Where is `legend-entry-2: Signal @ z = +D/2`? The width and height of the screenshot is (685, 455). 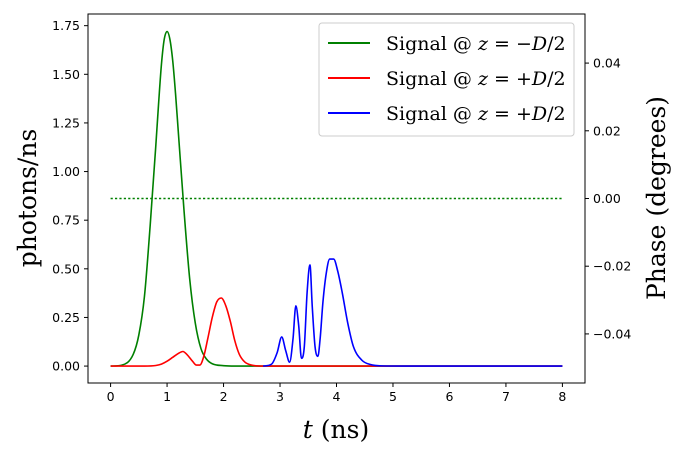
legend-entry-2: Signal @ z = +D/2 is located at coordinates (476, 79).